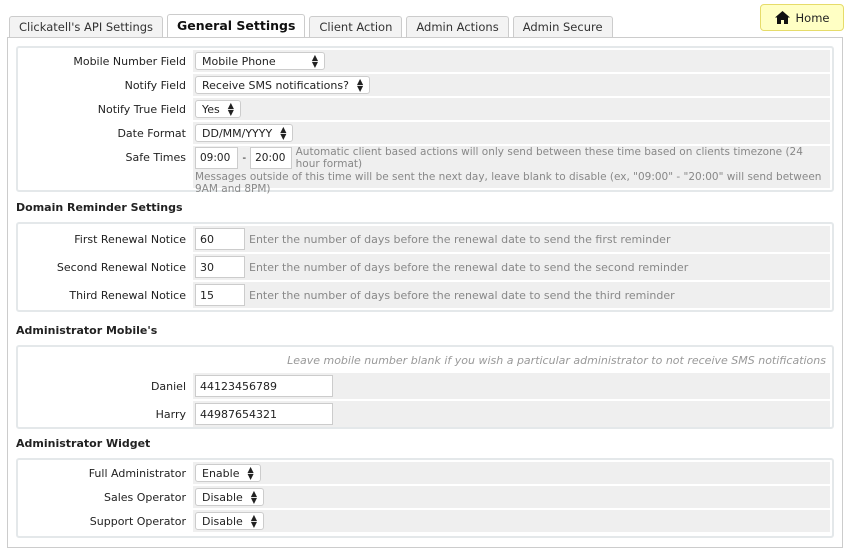 Image resolution: width=850 pixels, height=552 pixels. What do you see at coordinates (264, 386) in the screenshot?
I see `admin-mobile-input: 44123456789` at bounding box center [264, 386].